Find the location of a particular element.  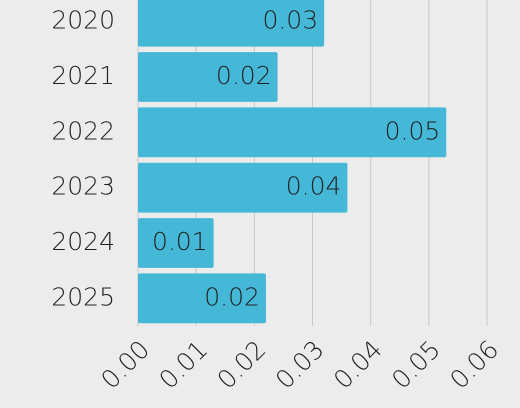

y-tick-label: 2024 is located at coordinates (83, 241).